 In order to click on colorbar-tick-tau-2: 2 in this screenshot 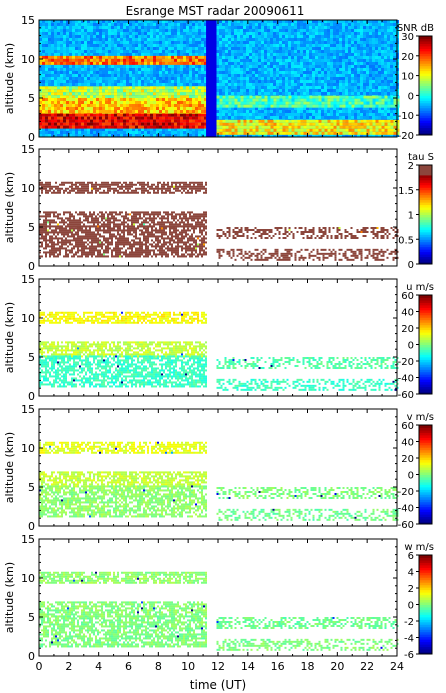, I will do `click(411, 166)`.